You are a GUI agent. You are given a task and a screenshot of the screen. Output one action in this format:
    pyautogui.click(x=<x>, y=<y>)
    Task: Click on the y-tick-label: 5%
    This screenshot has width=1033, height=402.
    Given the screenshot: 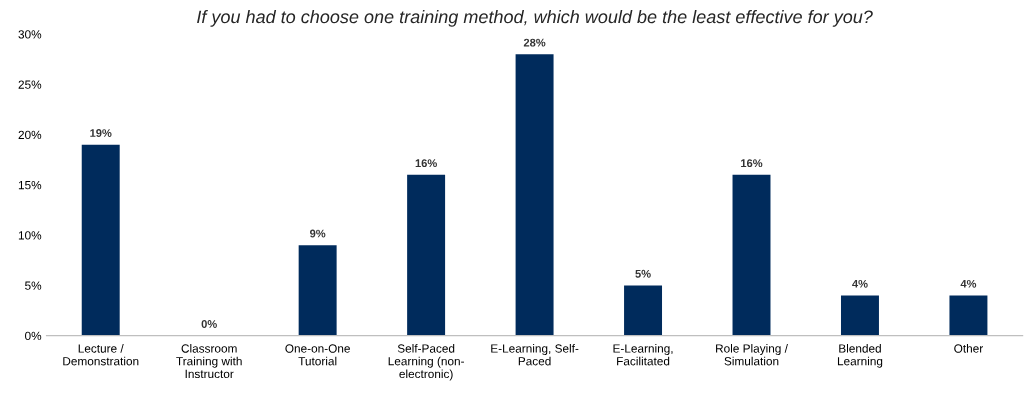 What is the action you would take?
    pyautogui.click(x=33, y=285)
    